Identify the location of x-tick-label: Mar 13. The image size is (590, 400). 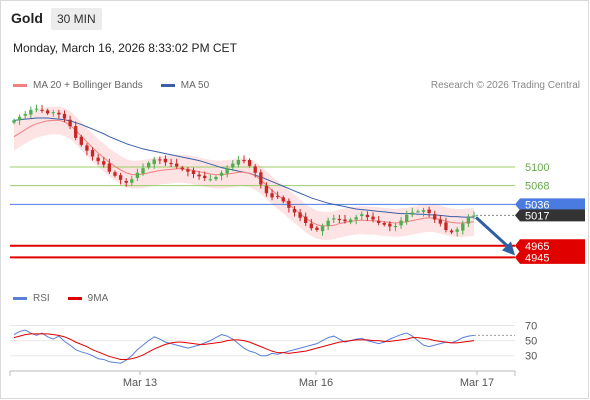
(140, 383).